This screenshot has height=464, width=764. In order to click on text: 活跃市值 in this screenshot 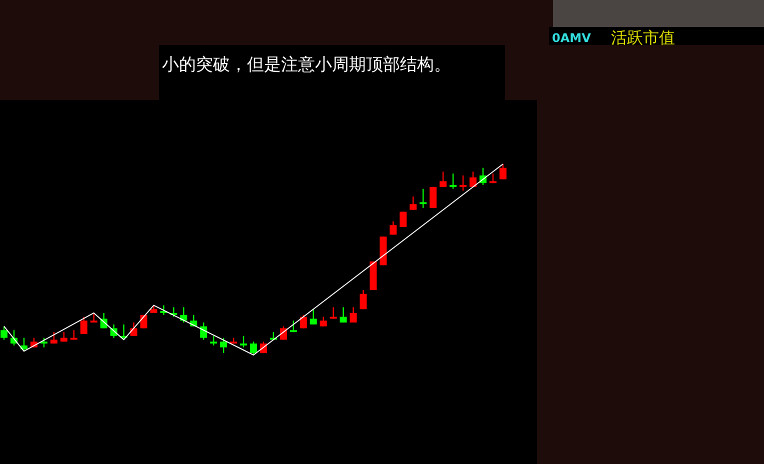, I will do `click(643, 37)`.